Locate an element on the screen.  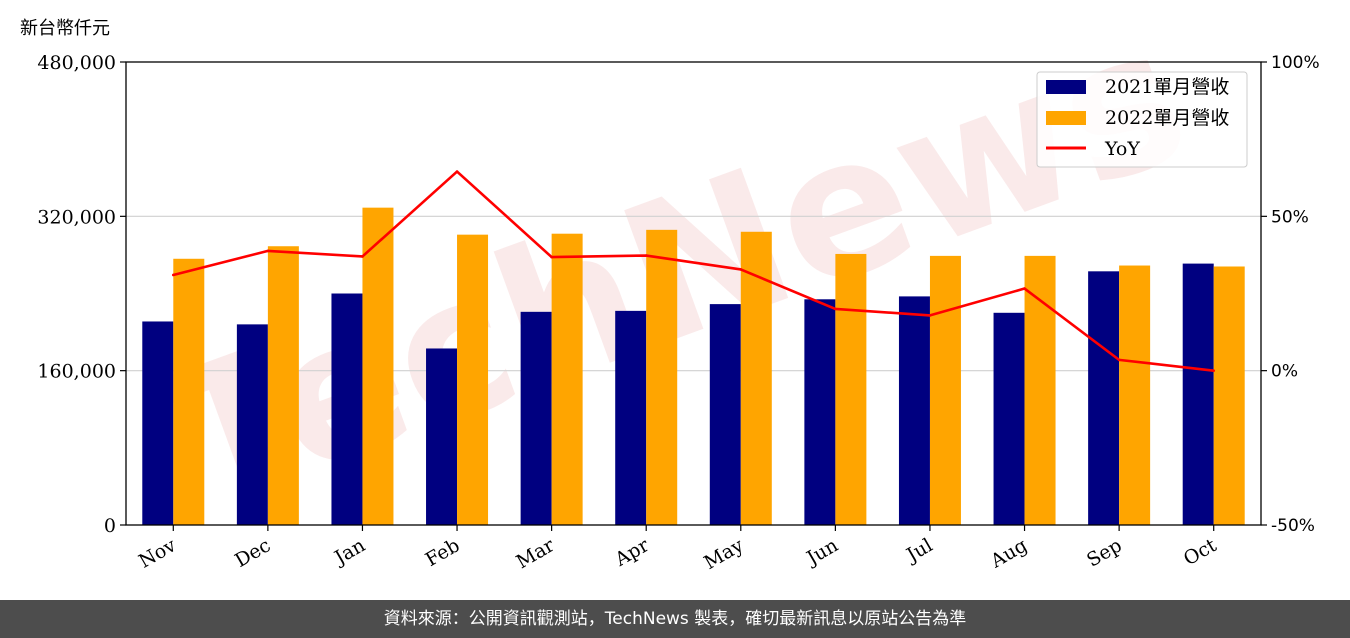
left-tick-label: 0 is located at coordinates (110, 526).